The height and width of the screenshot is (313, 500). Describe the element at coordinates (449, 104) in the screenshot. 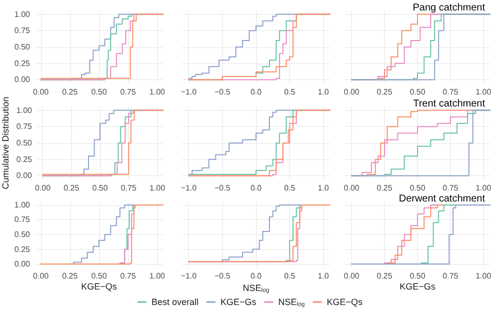

I see `chart-title: Trent catchment` at that location.